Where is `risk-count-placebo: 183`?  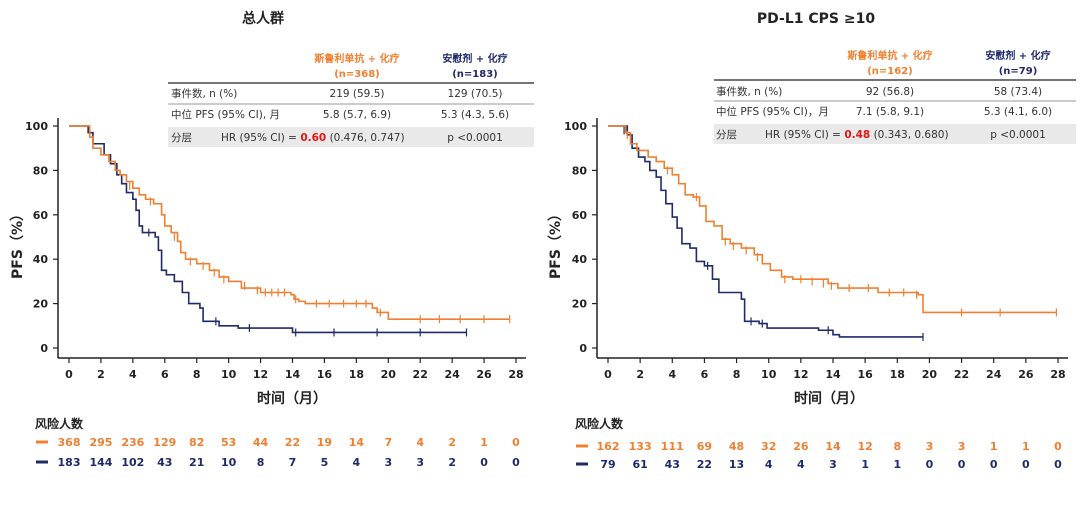
risk-count-placebo: 183 is located at coordinates (69, 462).